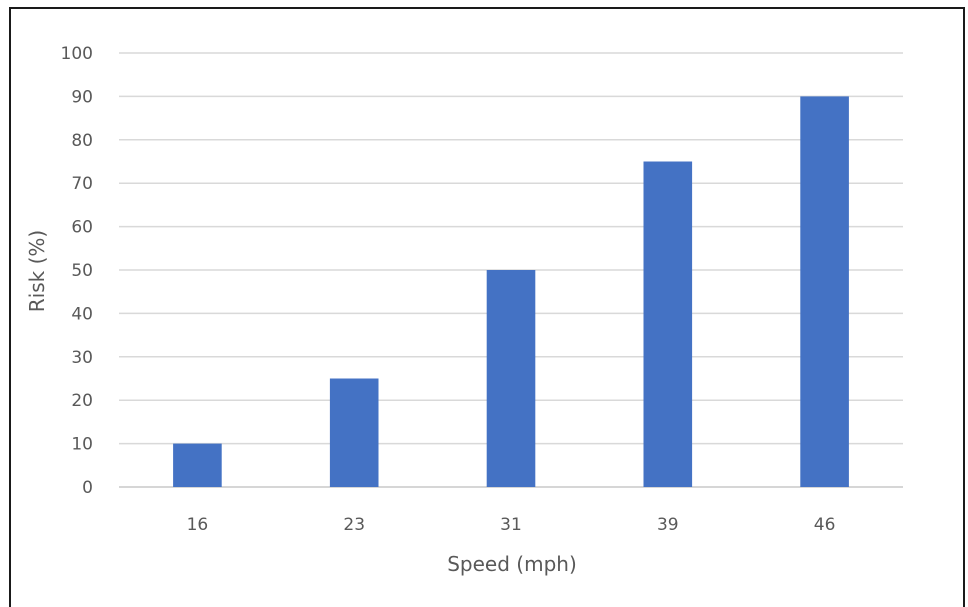  What do you see at coordinates (87, 488) in the screenshot?
I see `y-tick-label: 0` at bounding box center [87, 488].